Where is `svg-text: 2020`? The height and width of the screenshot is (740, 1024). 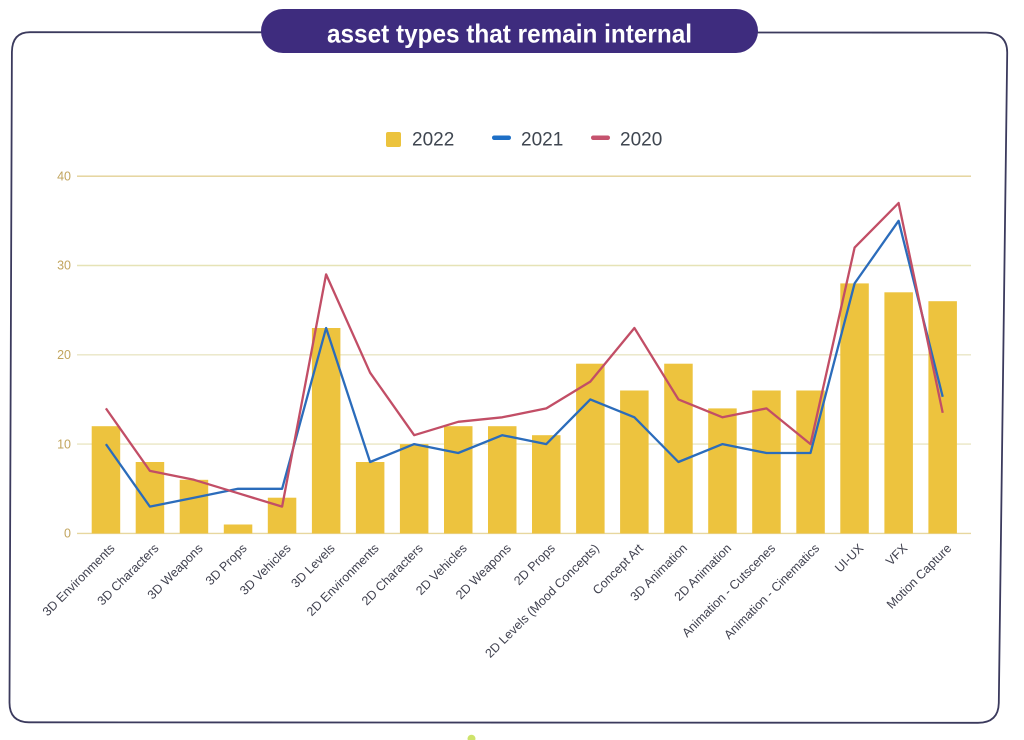 svg-text: 2020 is located at coordinates (641, 140).